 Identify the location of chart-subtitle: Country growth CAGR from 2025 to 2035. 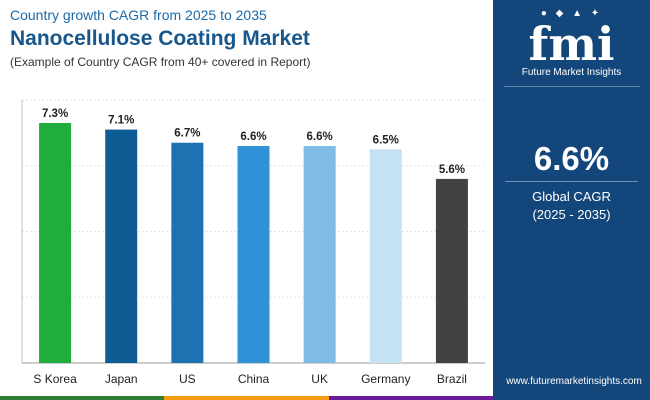
(138, 15).